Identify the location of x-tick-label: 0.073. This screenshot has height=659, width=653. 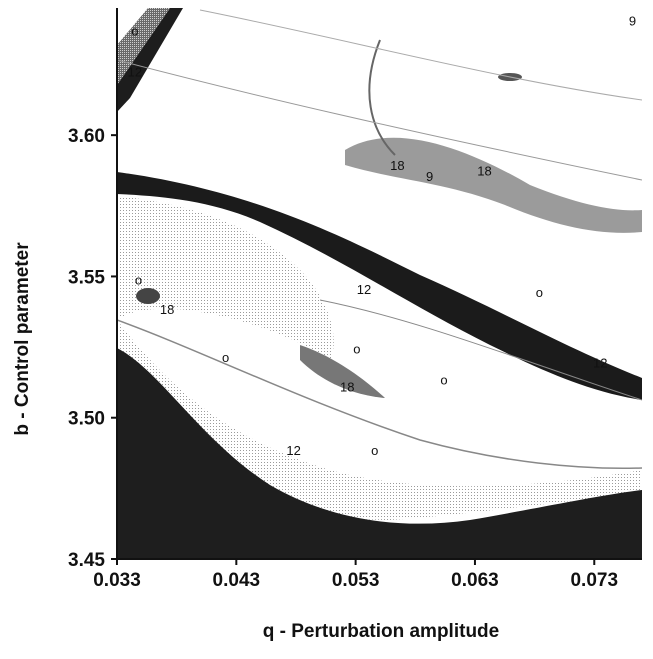
(594, 580).